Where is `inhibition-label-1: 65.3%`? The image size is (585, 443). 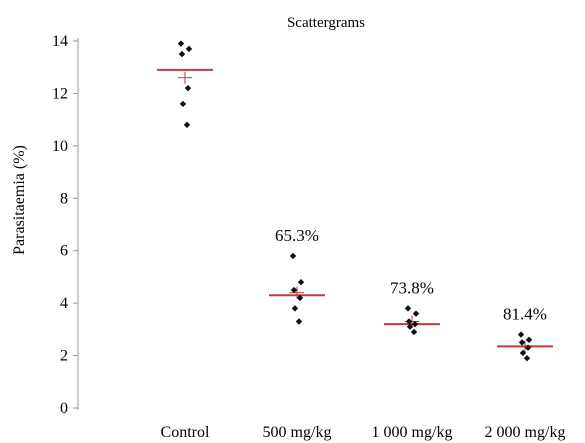
inhibition-label-1: 65.3% is located at coordinates (297, 235).